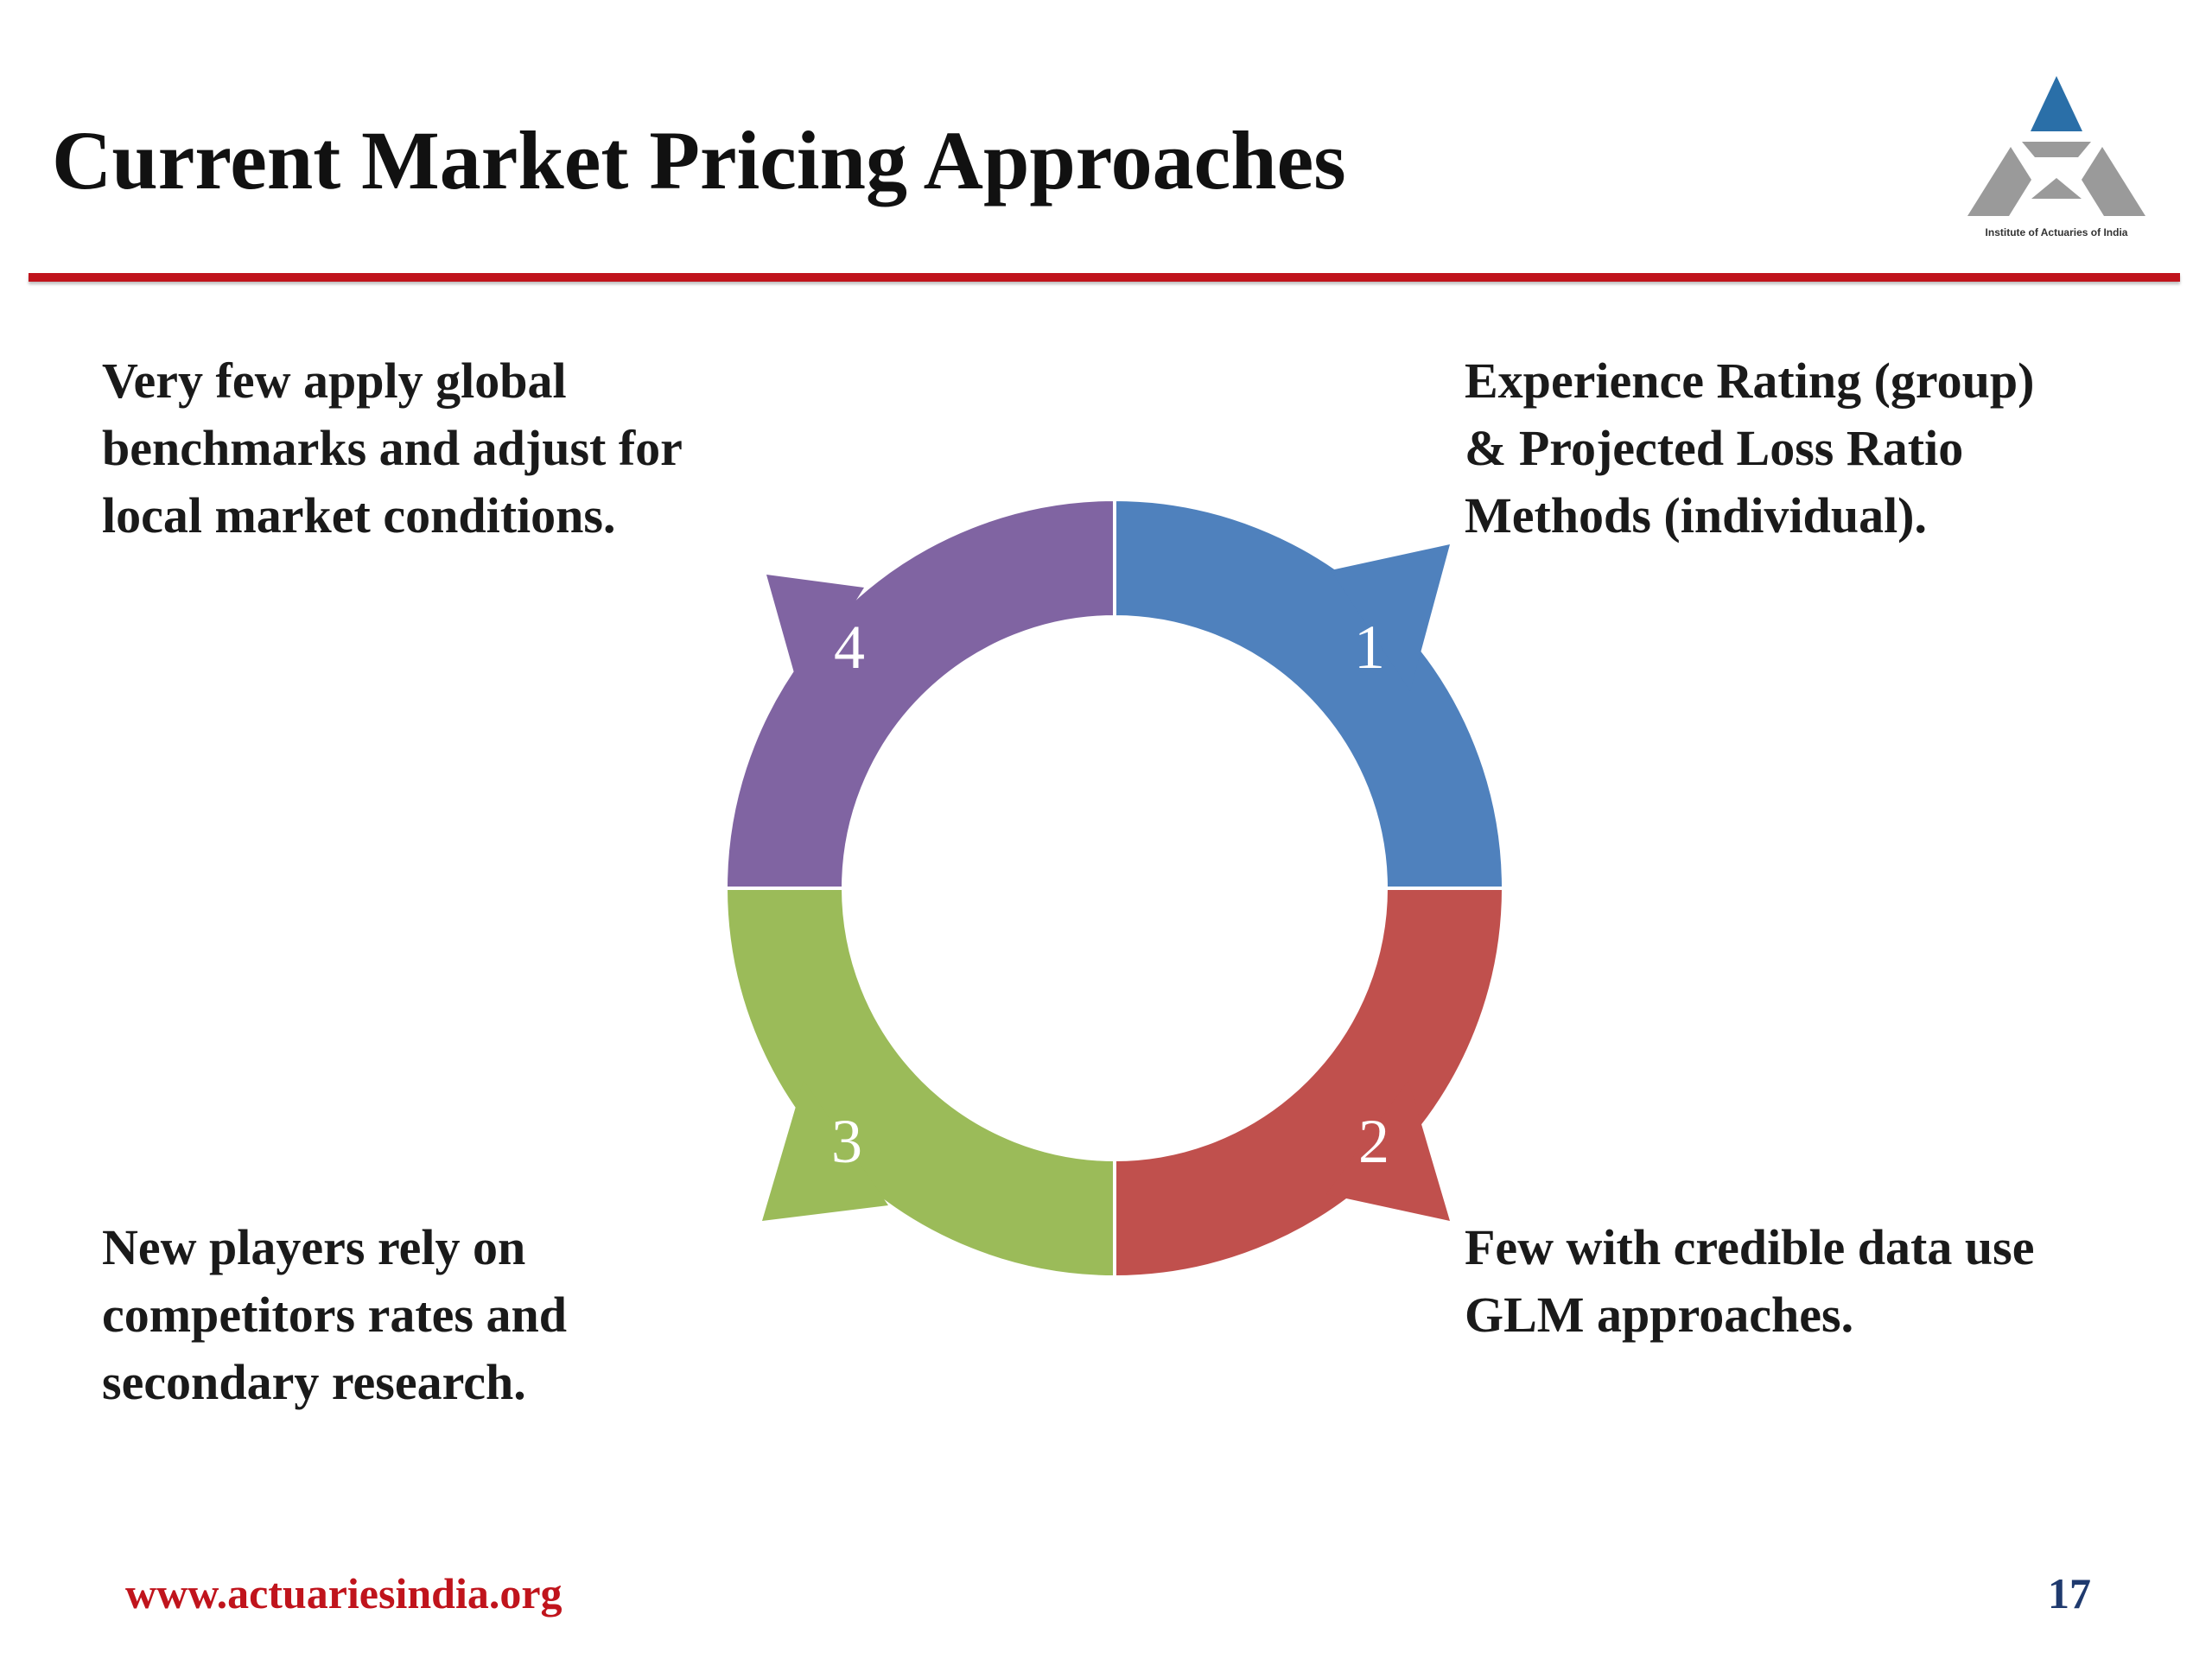  Describe the element at coordinates (1999, 181) in the screenshot. I see `logo-gray-mark-left` at that location.